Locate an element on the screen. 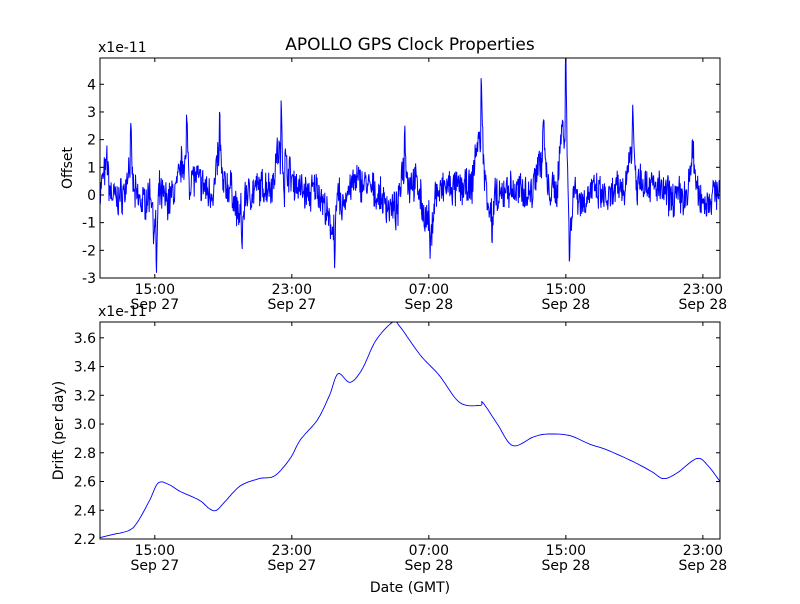  y-tick-label: 3.2 is located at coordinates (85, 396).